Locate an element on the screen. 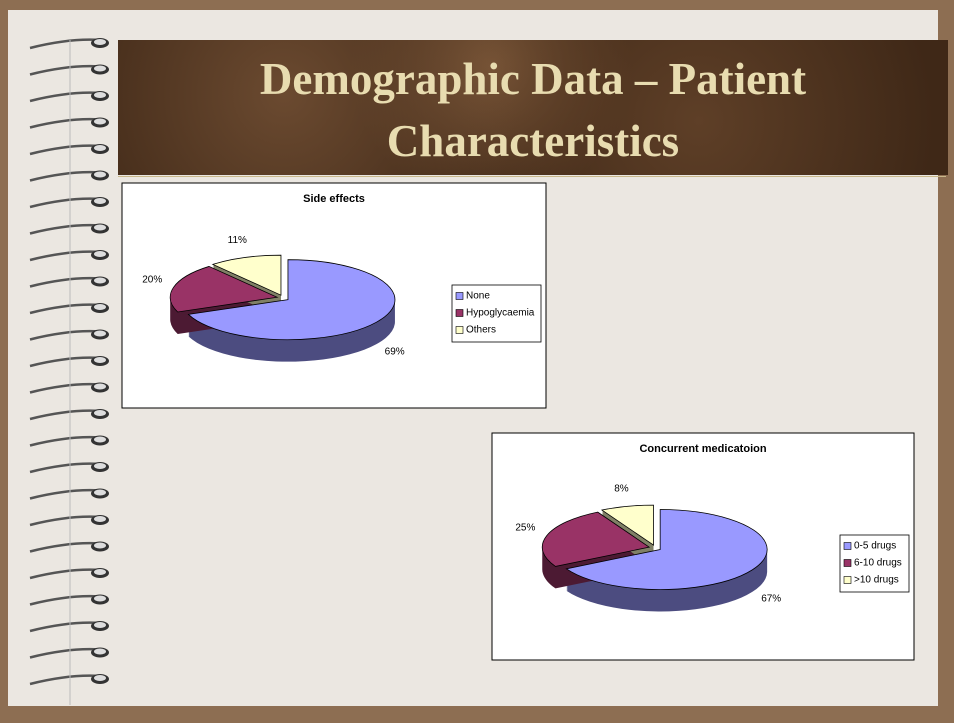 Image resolution: width=954 pixels, height=723 pixels. chart-title: Side effects is located at coordinates (334, 199).